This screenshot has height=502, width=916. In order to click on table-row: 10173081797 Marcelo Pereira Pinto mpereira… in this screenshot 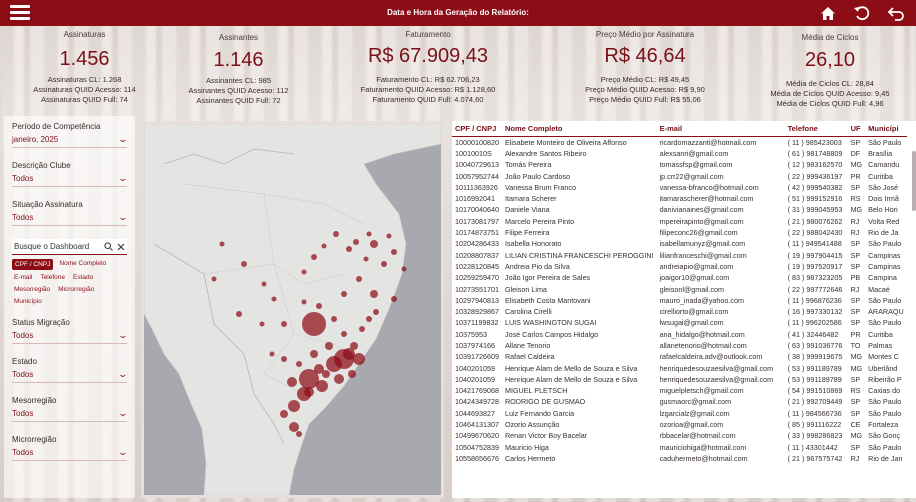, I will do `click(679, 221)`.